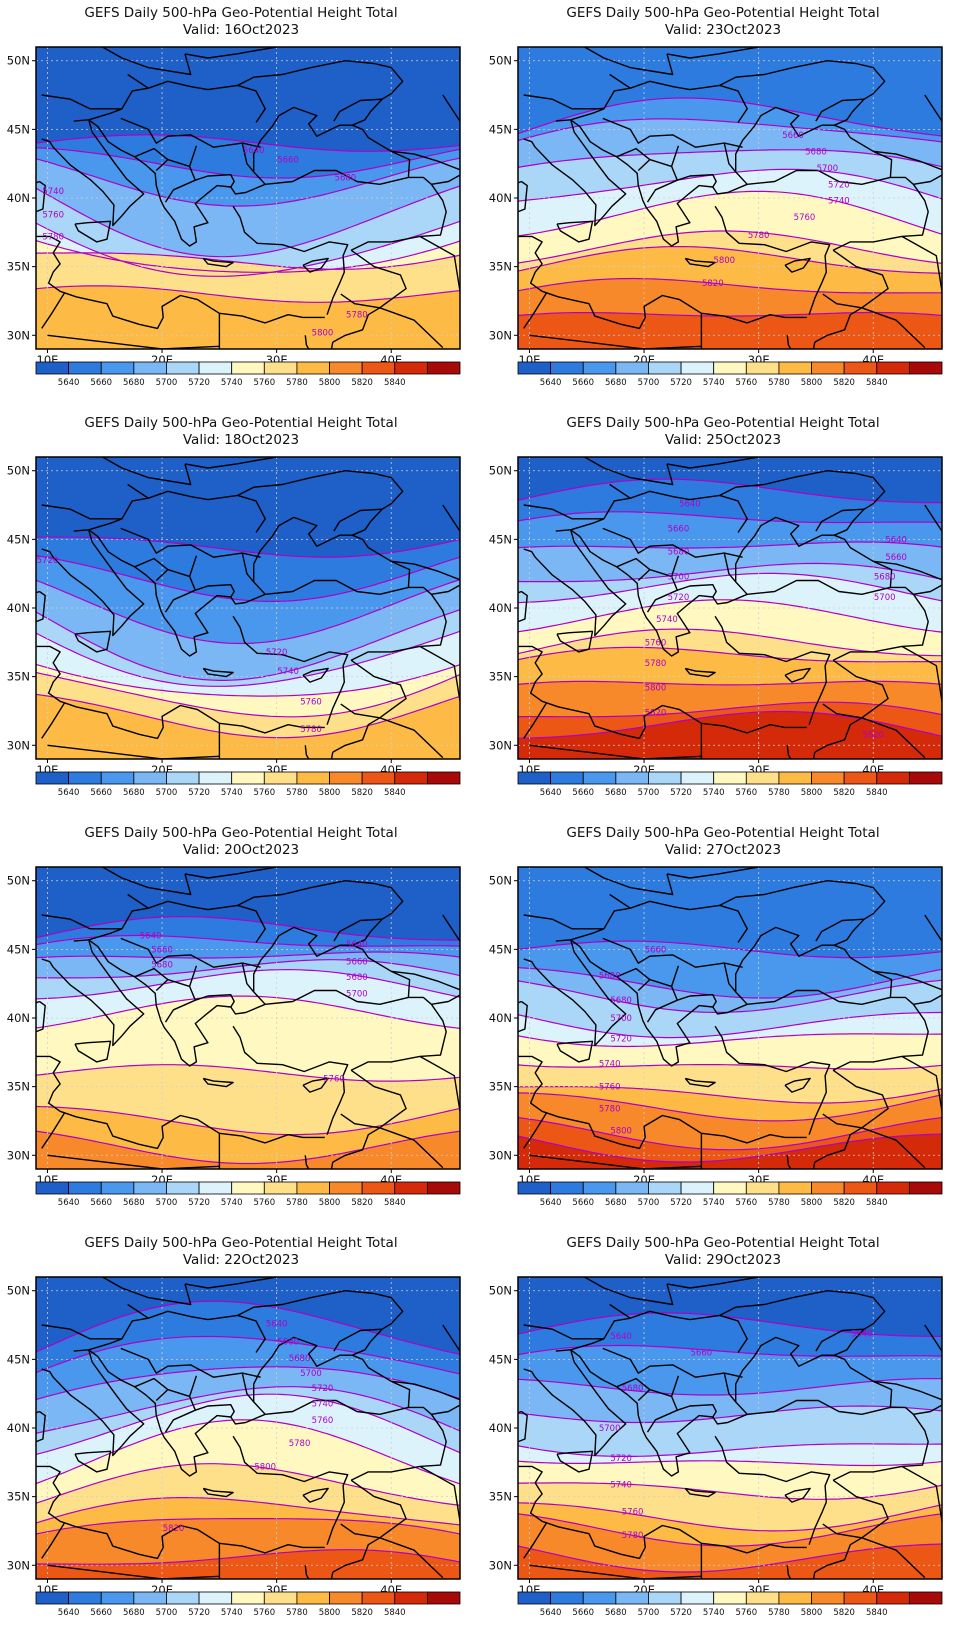  What do you see at coordinates (723, 440) in the screenshot?
I see `panel-valid-date: Valid: 25Oct2023` at bounding box center [723, 440].